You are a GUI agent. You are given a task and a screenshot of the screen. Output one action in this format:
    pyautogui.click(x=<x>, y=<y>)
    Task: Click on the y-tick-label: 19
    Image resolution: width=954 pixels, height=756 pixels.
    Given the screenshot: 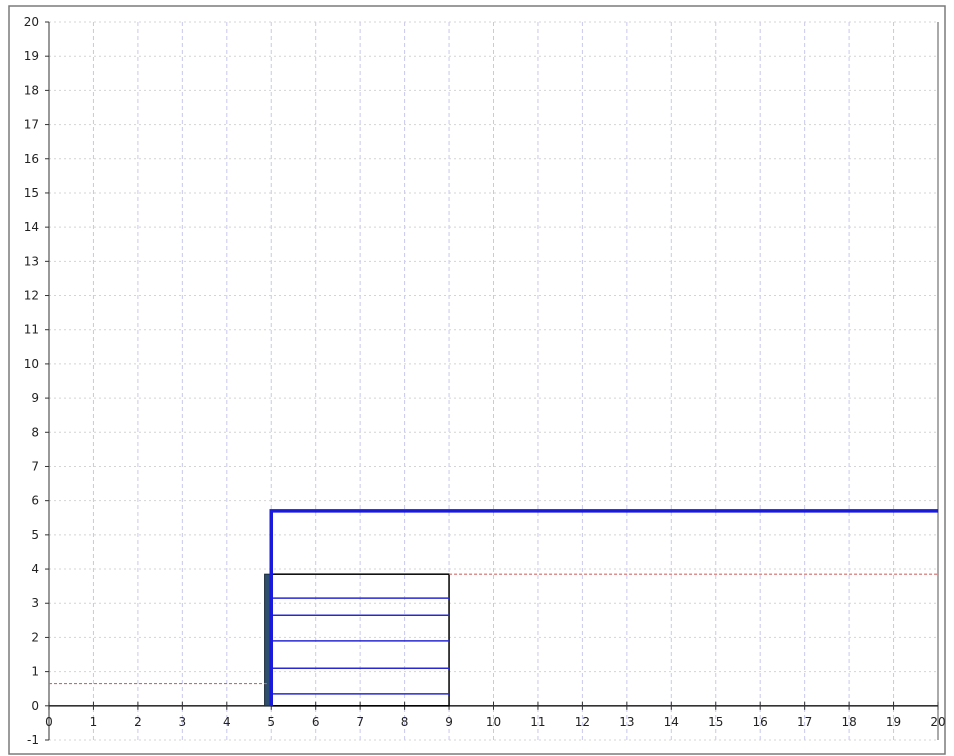 What is the action you would take?
    pyautogui.click(x=31, y=56)
    